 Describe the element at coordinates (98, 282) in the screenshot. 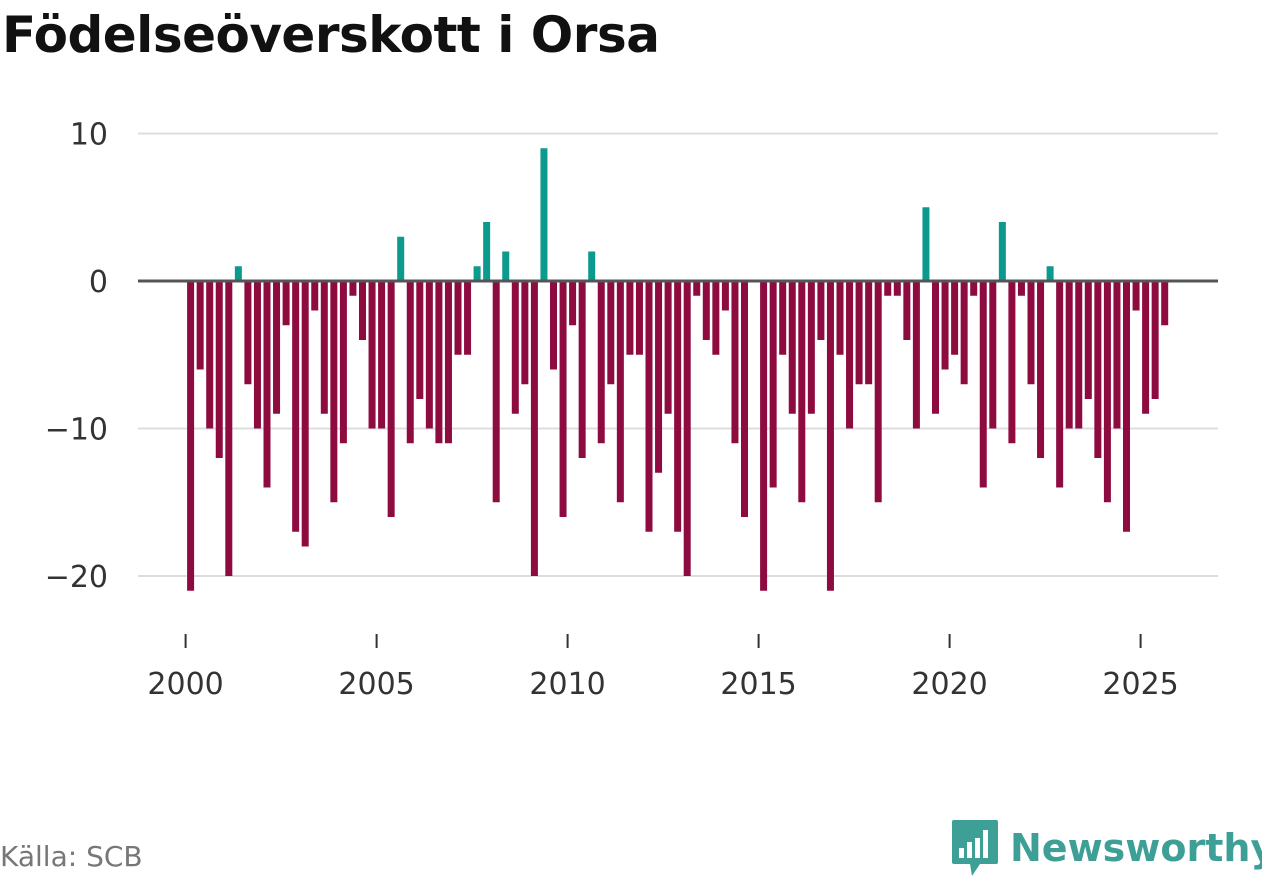

I see `y-tick-label: 0` at that location.